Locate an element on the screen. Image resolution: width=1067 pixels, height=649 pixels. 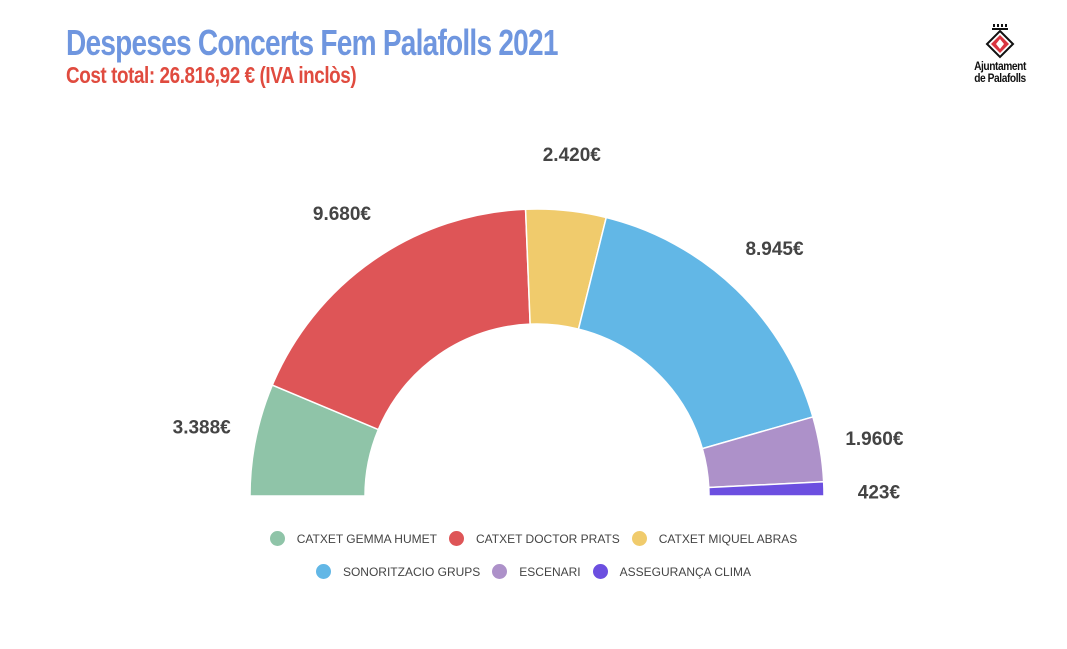
logo-text-line1: Ajuntament is located at coordinates (1000, 66).